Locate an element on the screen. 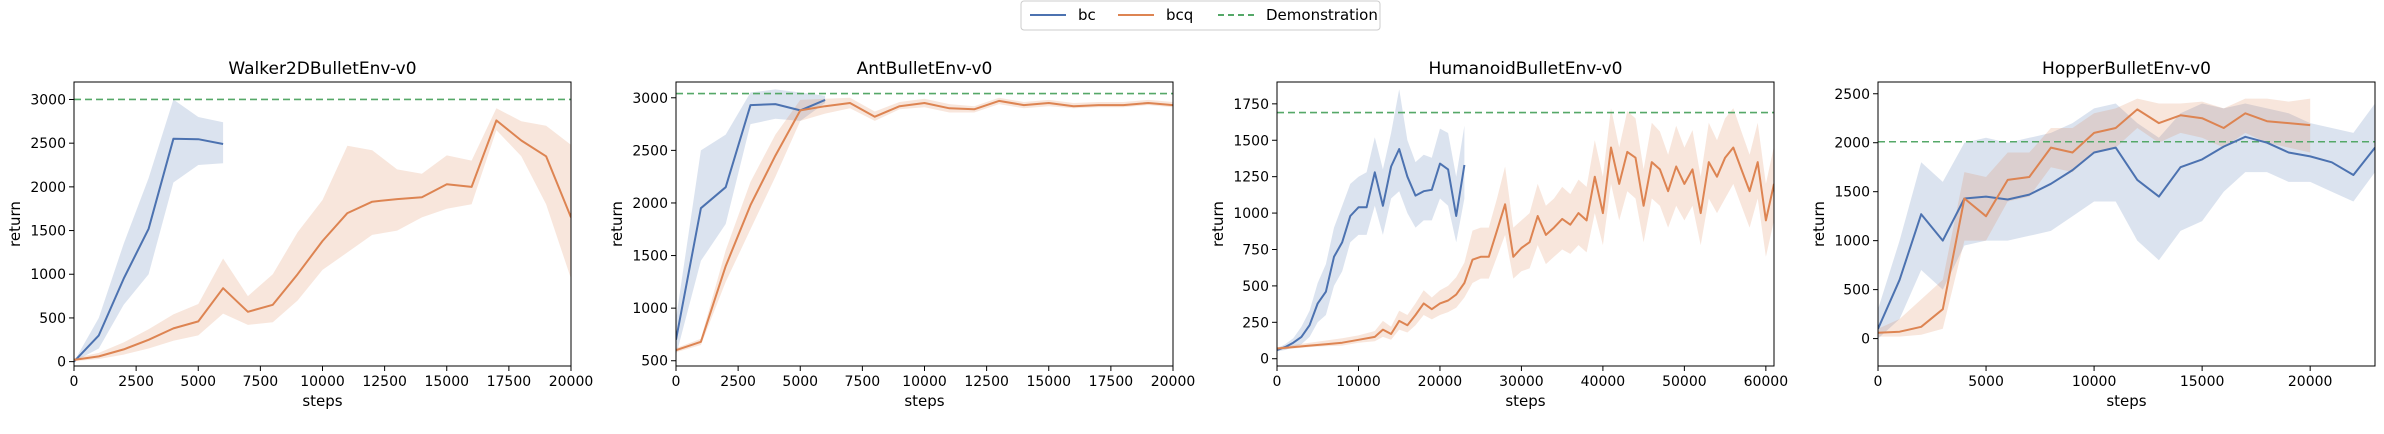 The width and height of the screenshot is (2384, 434). legend-entry-demonstration: Demonstration is located at coordinates (1298, 15).